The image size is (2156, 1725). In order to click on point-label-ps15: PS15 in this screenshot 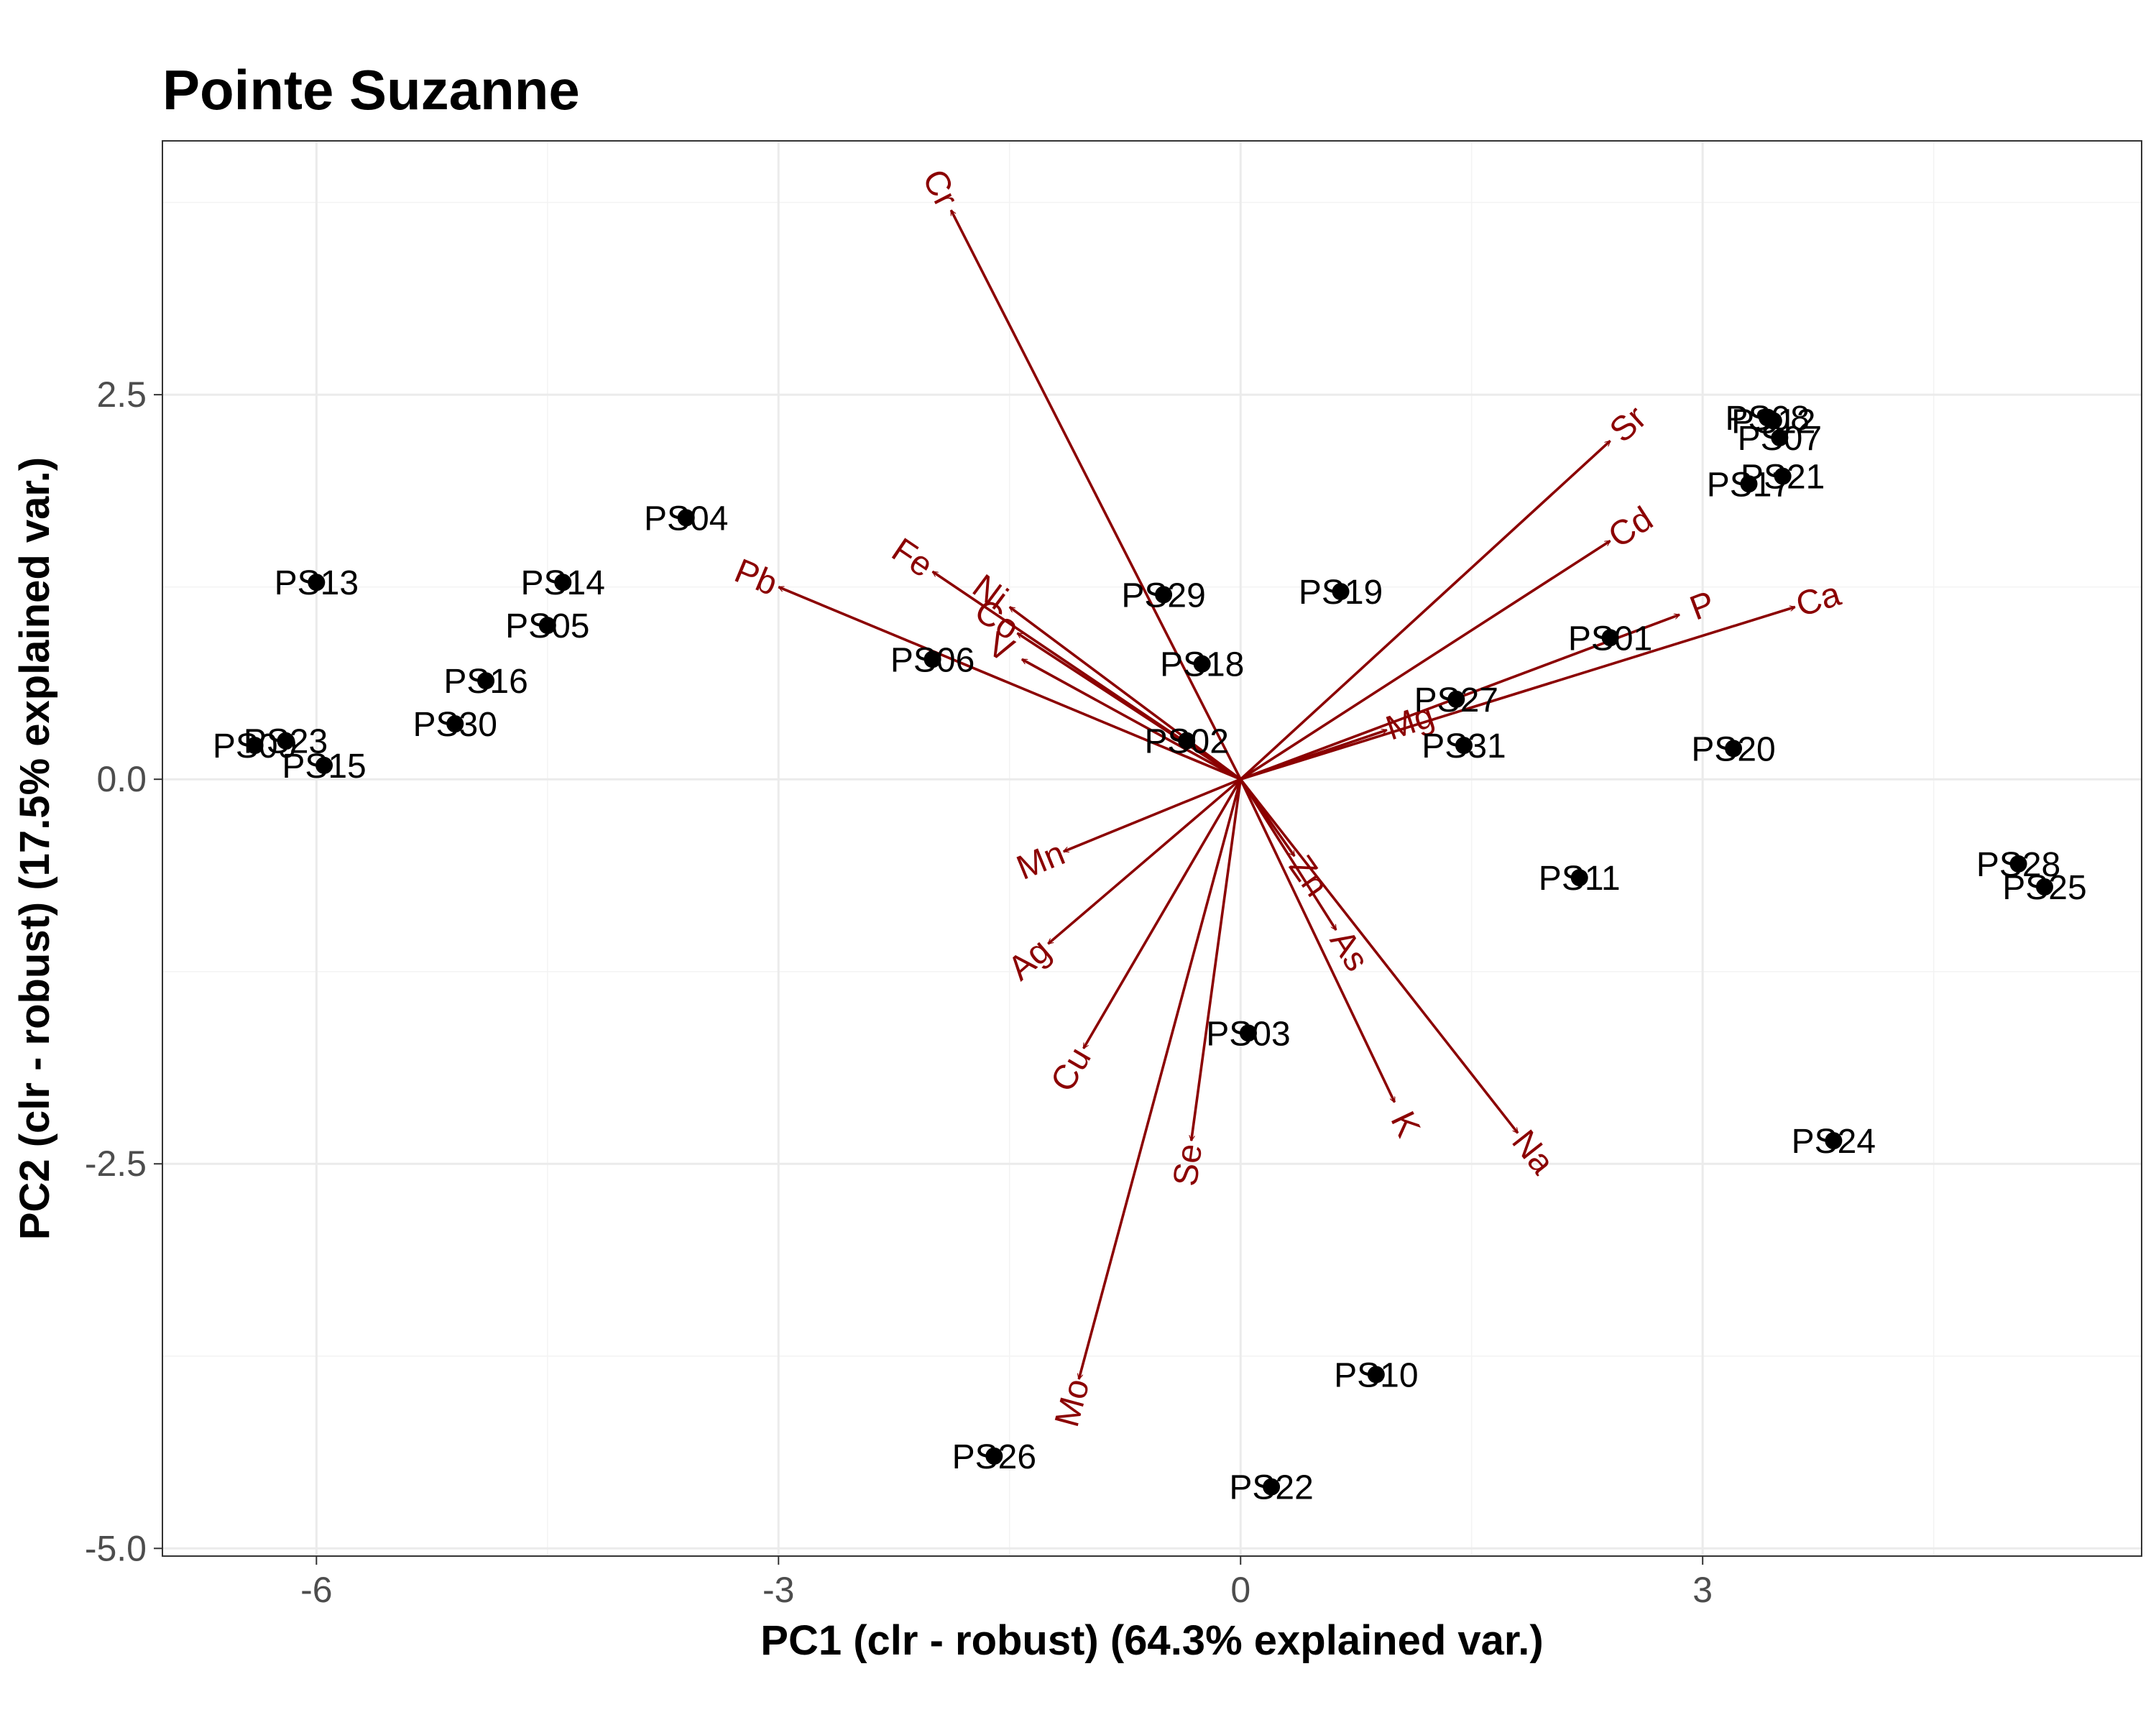, I will do `click(324, 767)`.